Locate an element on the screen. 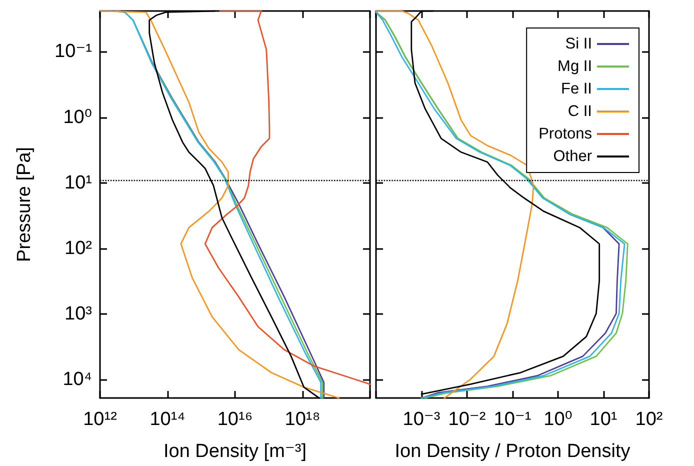 The width and height of the screenshot is (694, 466). x-tick-label: 10² is located at coordinates (649, 419).